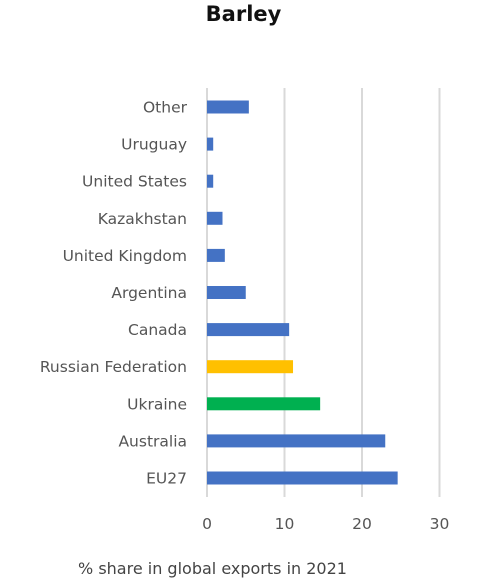 Image resolution: width=487 pixels, height=586 pixels. I want to click on category-label-kazakhstan: Kazakhstan, so click(142, 219).